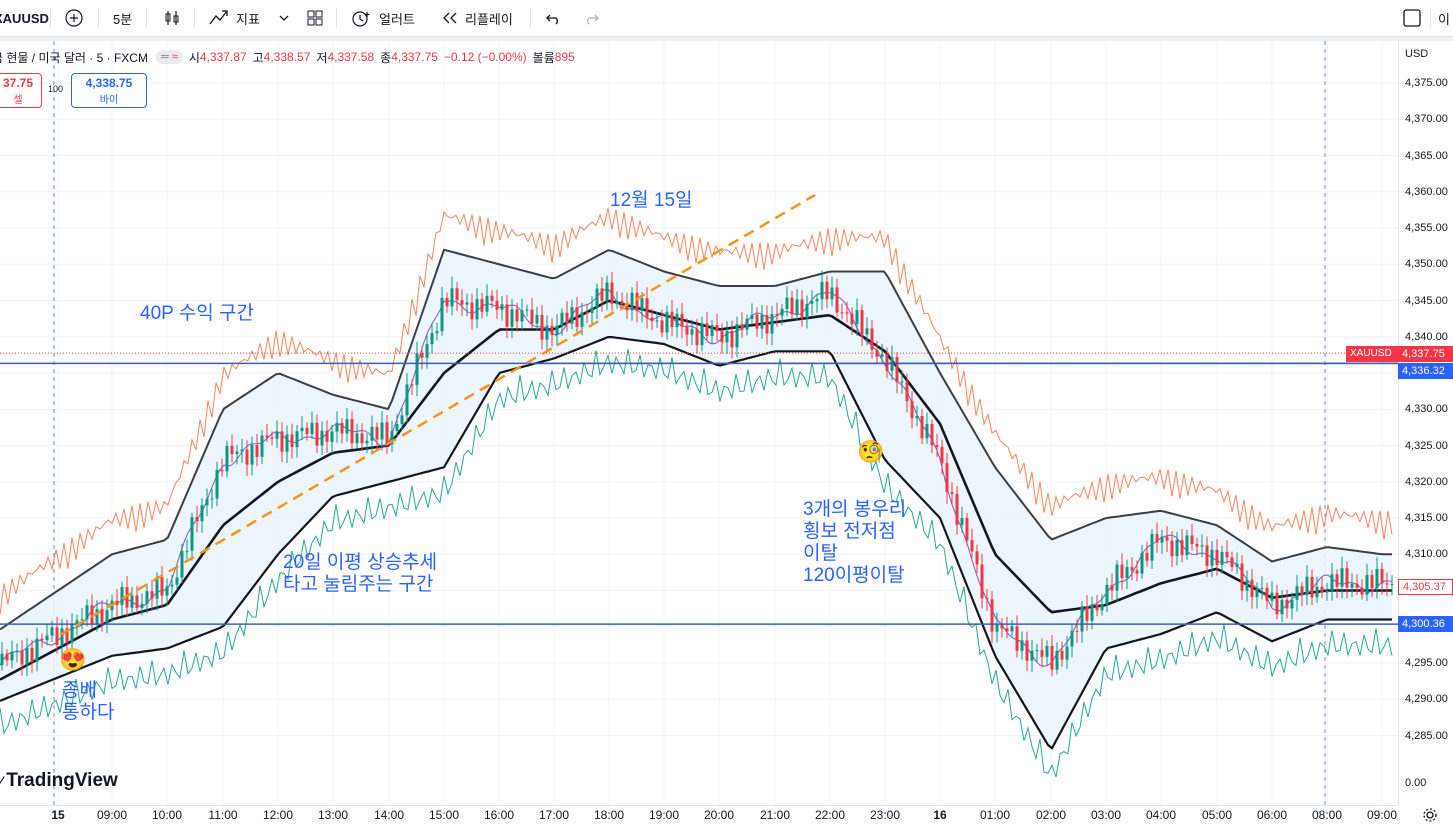  Describe the element at coordinates (450, 18) in the screenshot. I see `rewind-icon` at that location.